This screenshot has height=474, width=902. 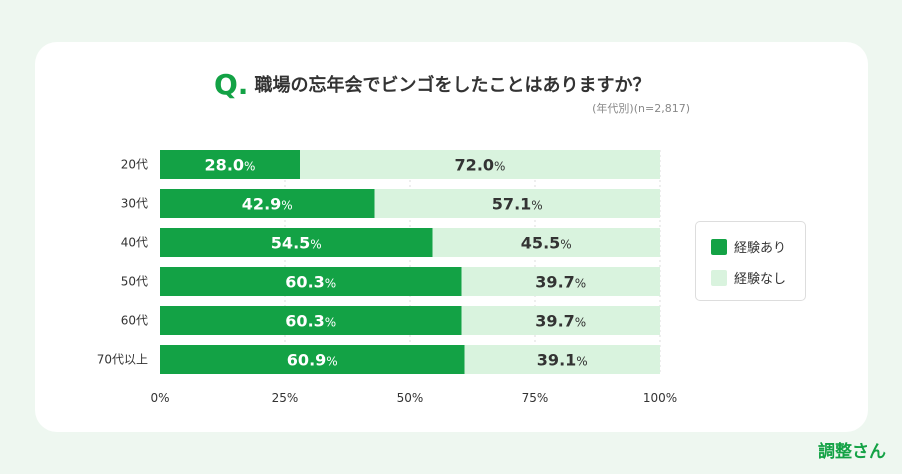 What do you see at coordinates (159, 398) in the screenshot?
I see `x-tick-label: 0%` at bounding box center [159, 398].